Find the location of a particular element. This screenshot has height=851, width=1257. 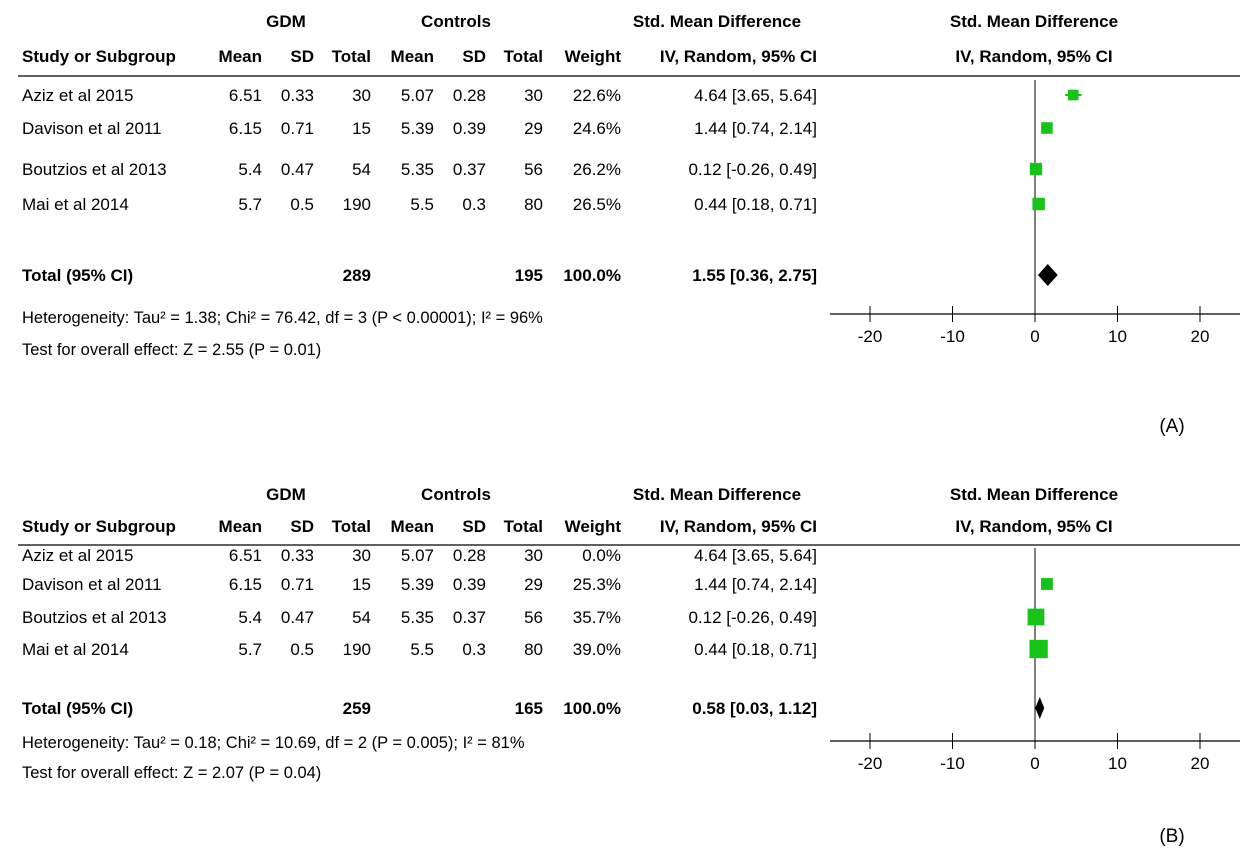

controls-total: 195 is located at coordinates (529, 275).